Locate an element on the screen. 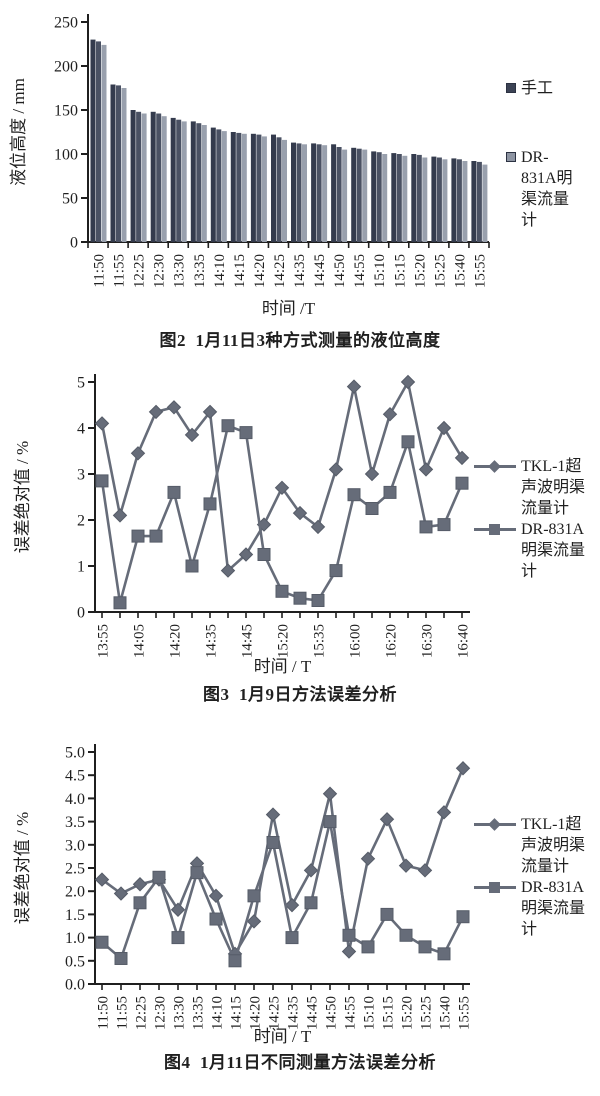 This screenshot has width=600, height=1096. bar-14:35 is located at coordinates (304, 193).